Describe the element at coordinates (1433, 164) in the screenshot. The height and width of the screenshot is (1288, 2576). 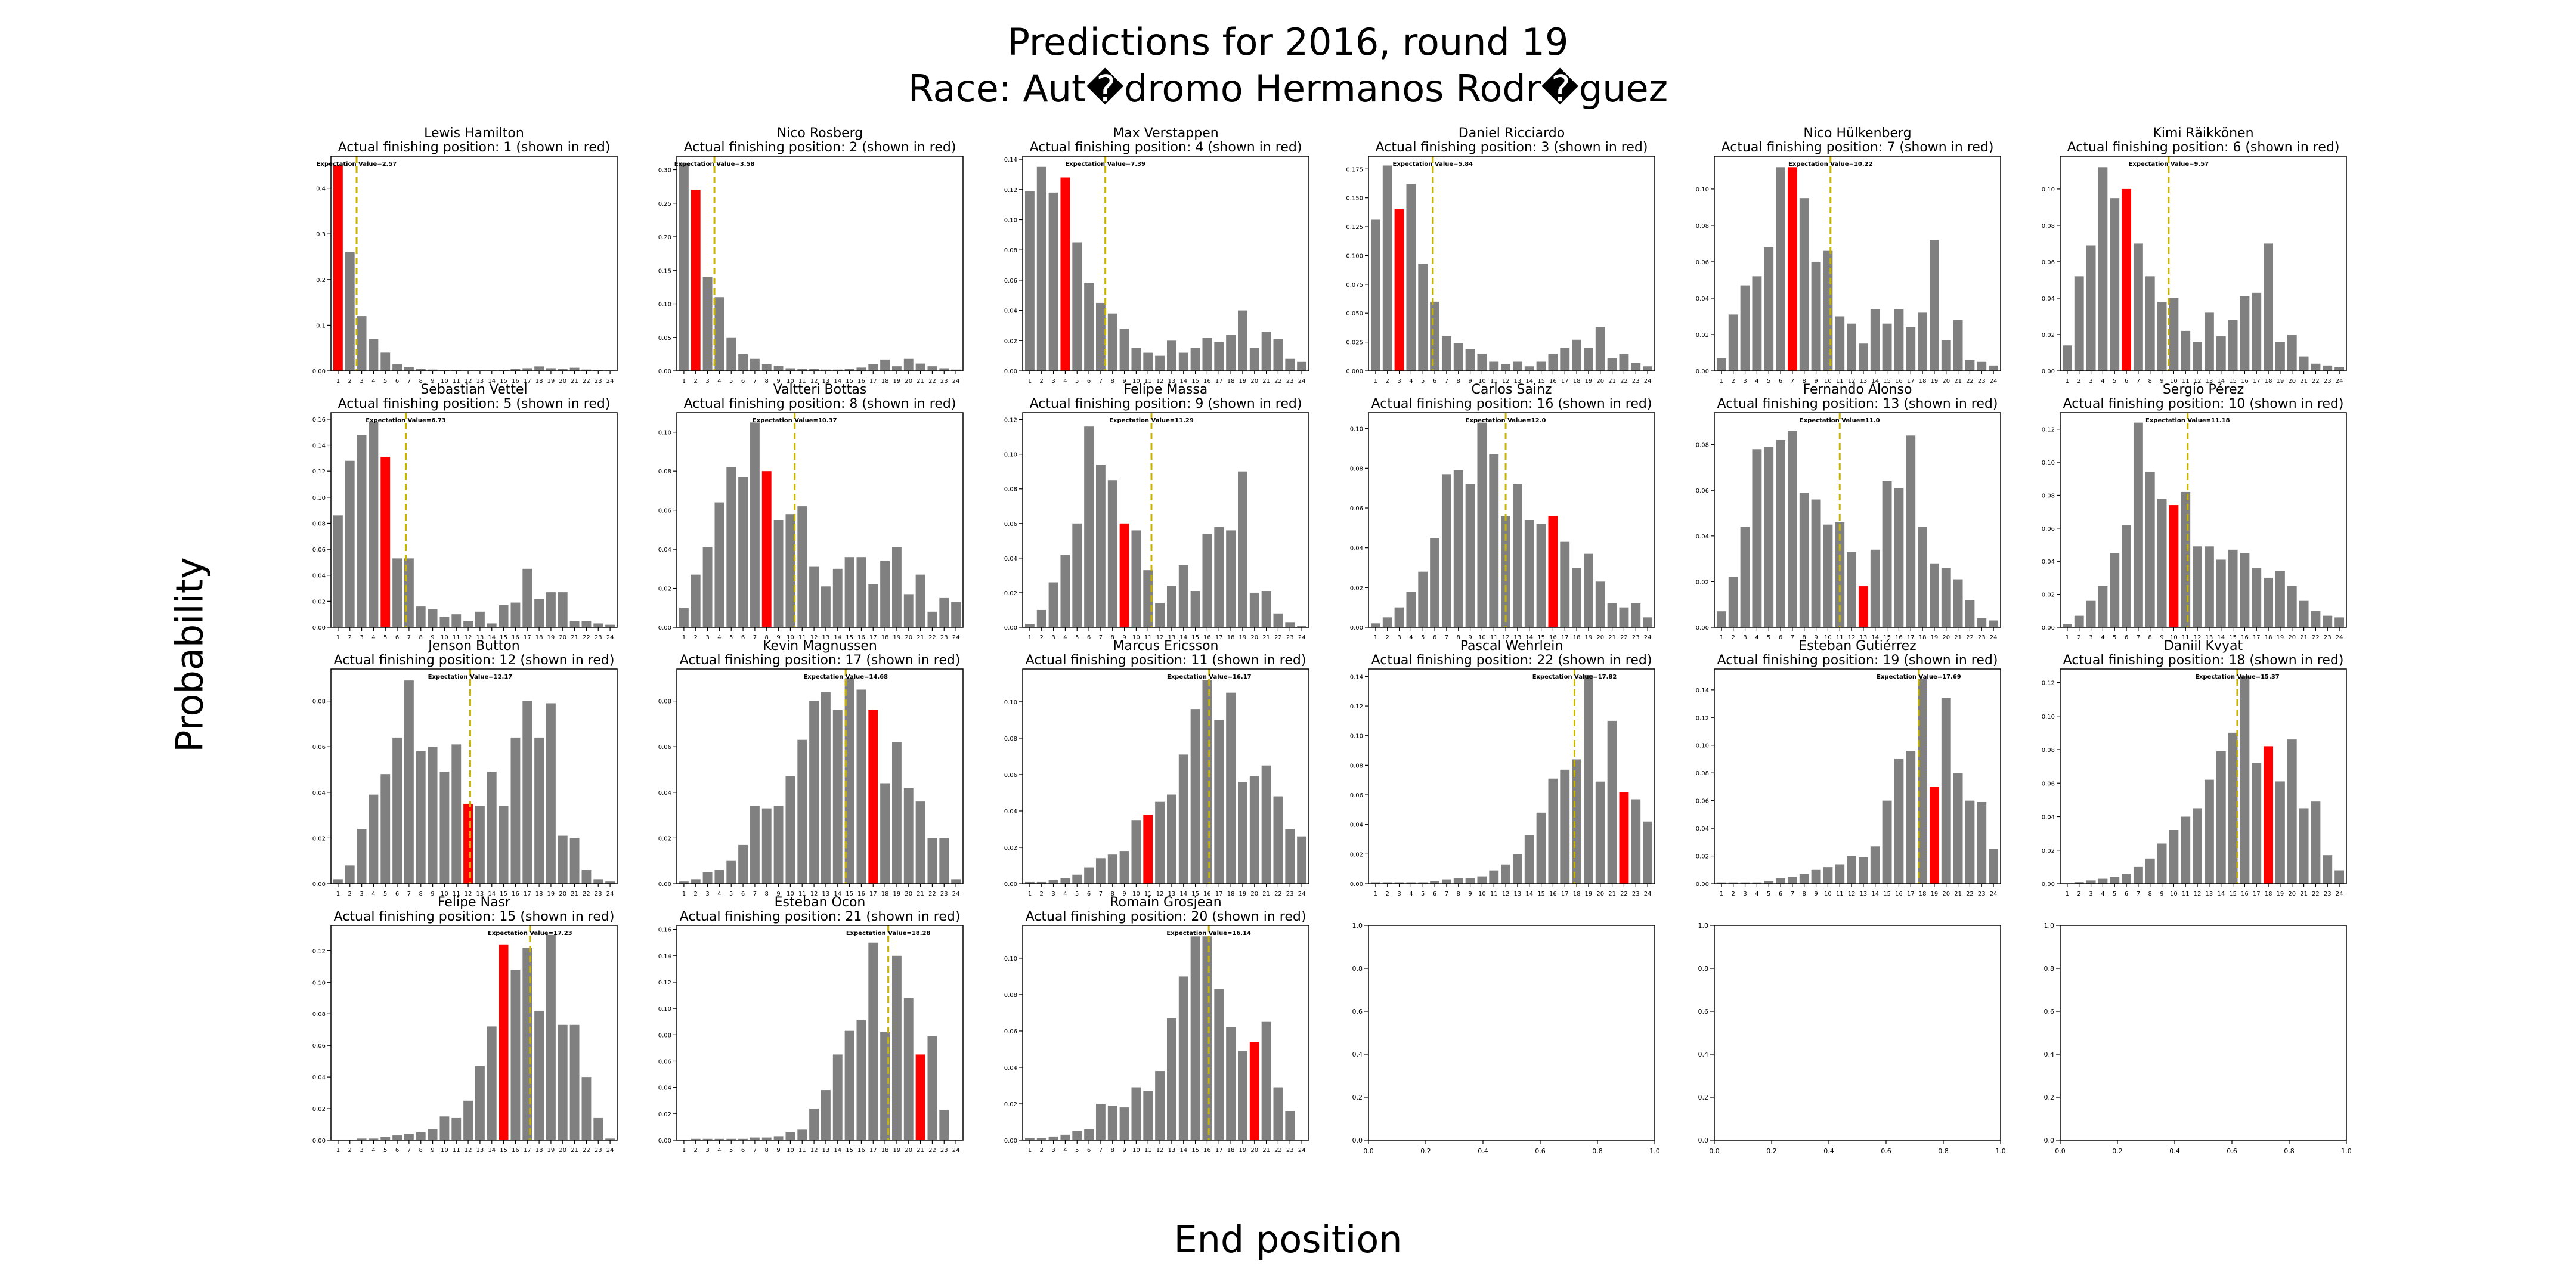
I see `expectation-label: Expectation Value=5.84` at that location.